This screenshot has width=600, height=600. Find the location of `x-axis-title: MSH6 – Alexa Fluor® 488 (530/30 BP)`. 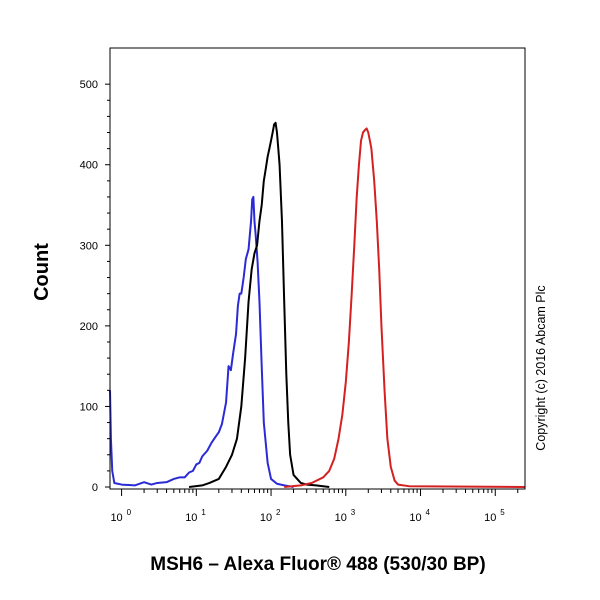

x-axis-title: MSH6 – Alexa Fluor® 488 (530/30 BP) is located at coordinates (317, 564).